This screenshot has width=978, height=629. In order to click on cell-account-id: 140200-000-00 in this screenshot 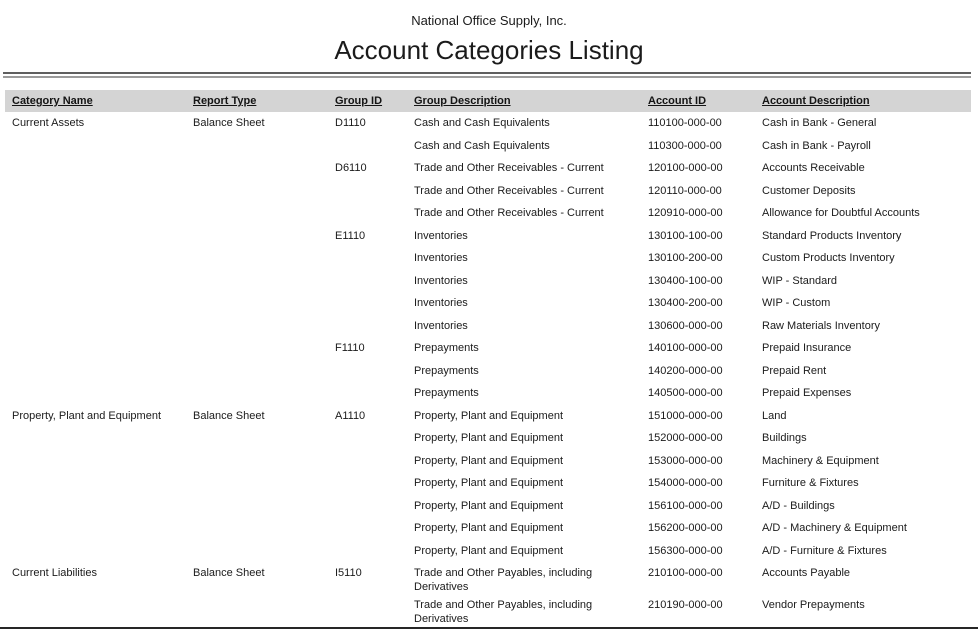, I will do `click(685, 370)`.